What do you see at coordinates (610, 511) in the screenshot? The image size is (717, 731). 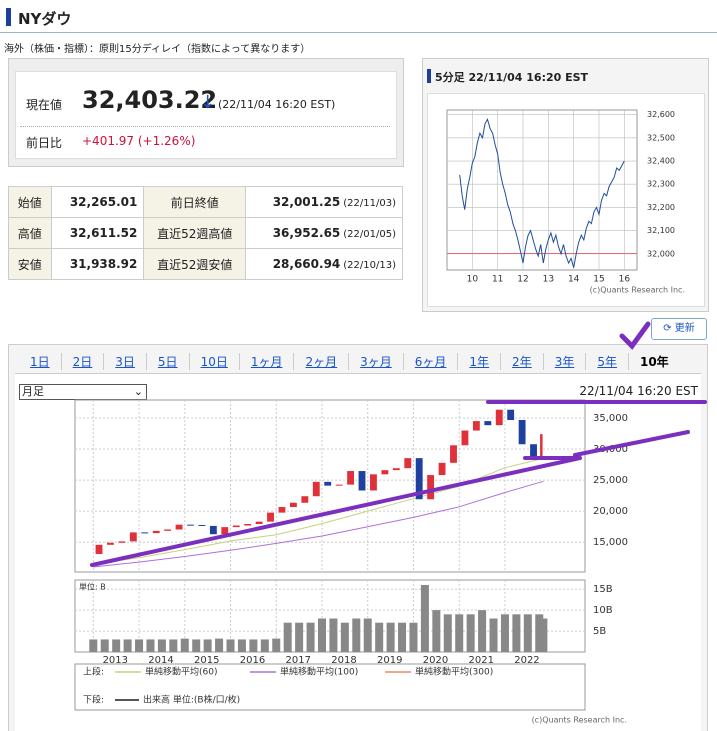 I see `y-tick-label: 20,000` at bounding box center [610, 511].